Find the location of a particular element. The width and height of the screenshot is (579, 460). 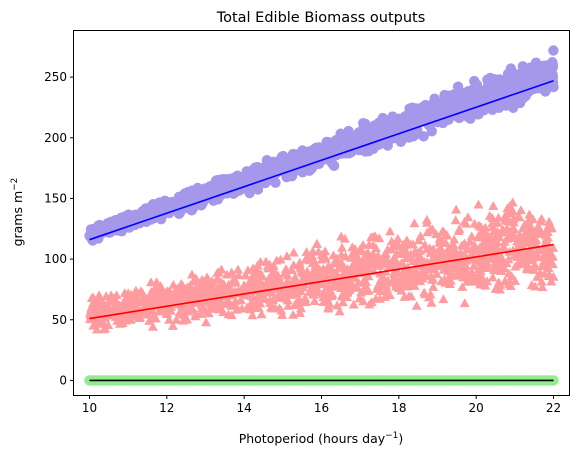

y-tick-label: 50 is located at coordinates (59, 320).